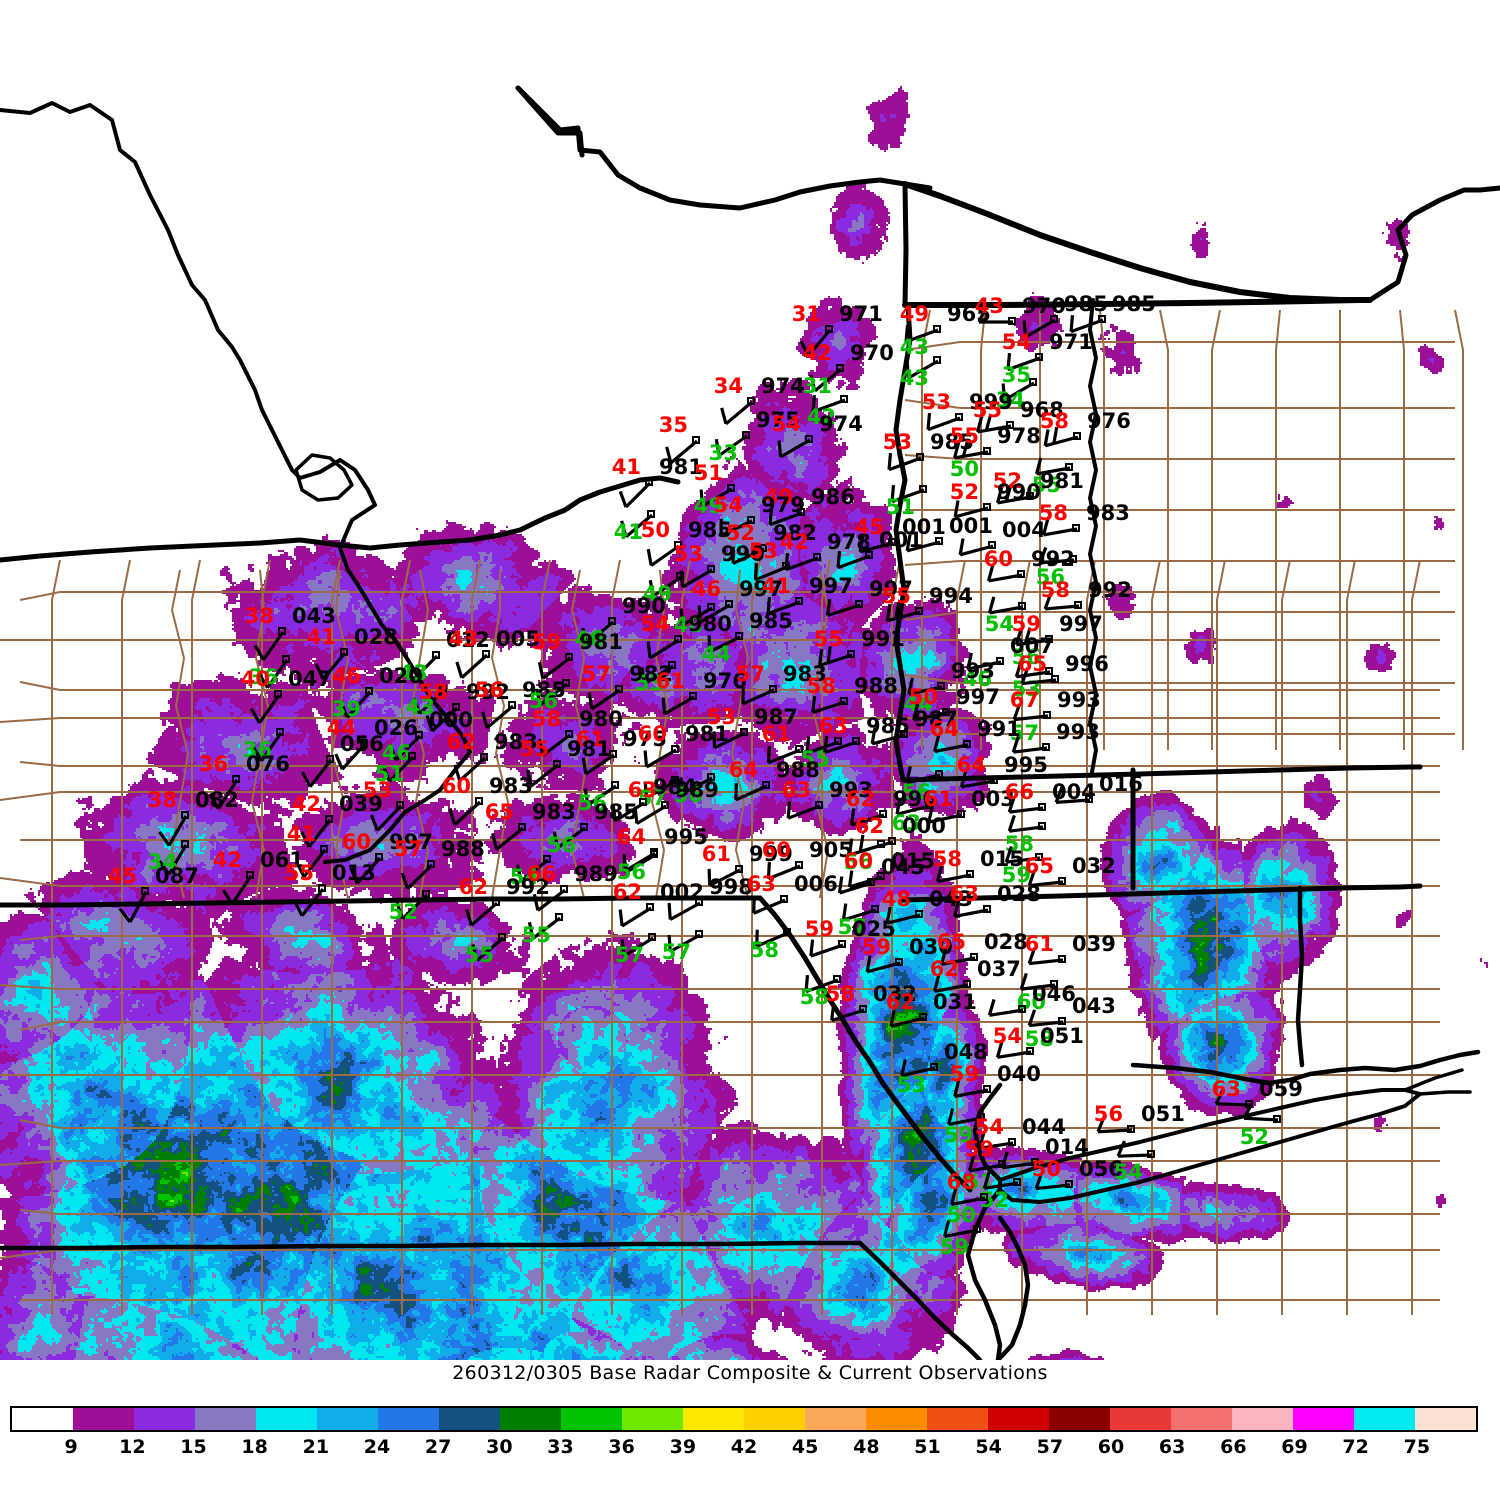 This screenshot has height=1500, width=1500. What do you see at coordinates (906, 823) in the screenshot?
I see `station-dewpoint: 63` at bounding box center [906, 823].